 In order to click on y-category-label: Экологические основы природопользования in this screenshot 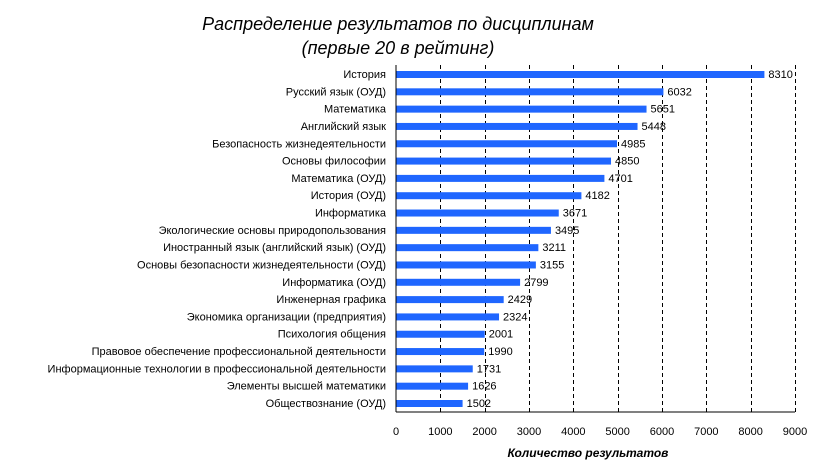, I will do `click(272, 231)`.